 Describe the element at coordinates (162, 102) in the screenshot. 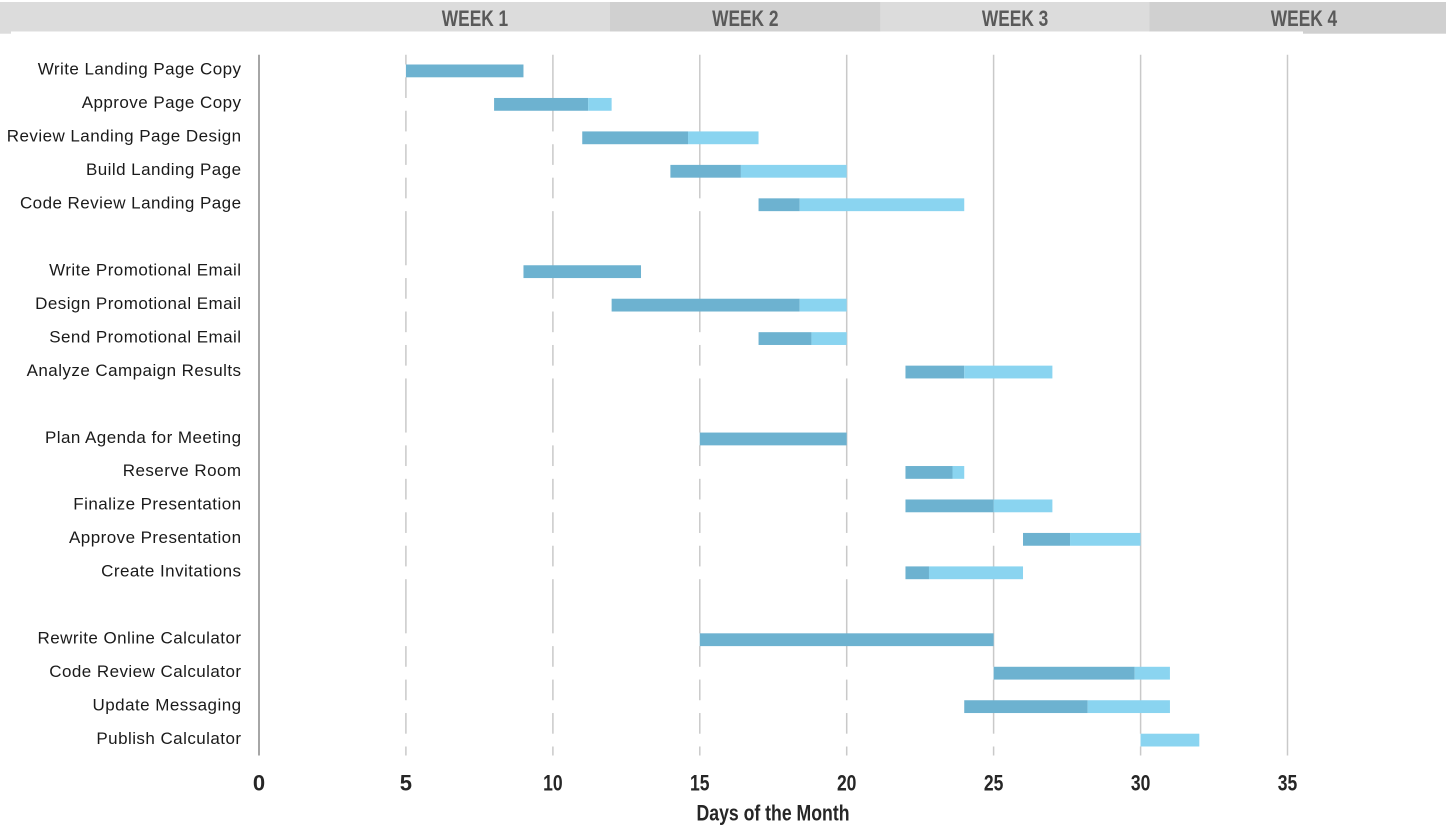

I see `svg-text: Approve Page Copy` at that location.